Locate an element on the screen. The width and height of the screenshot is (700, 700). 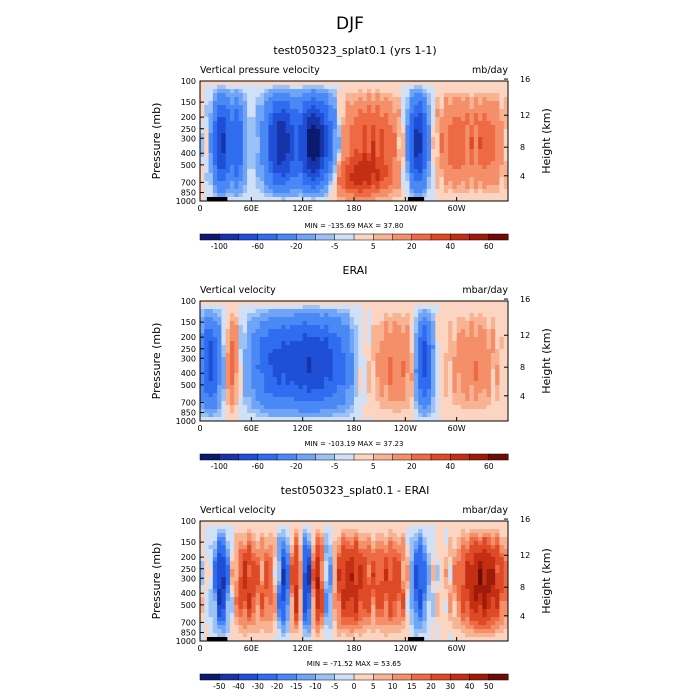
y-tick-label: 150 is located at coordinates (188, 322).